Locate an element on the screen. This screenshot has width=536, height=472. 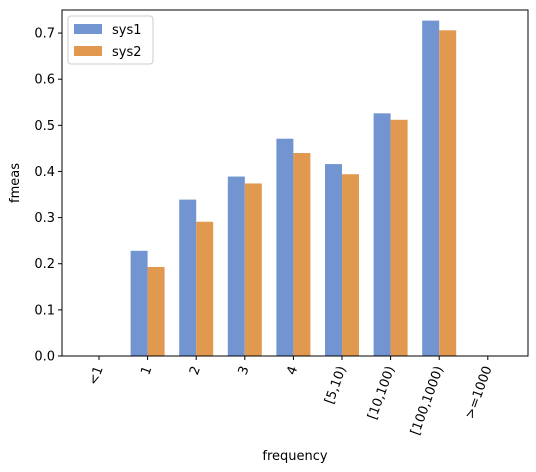
x-tick-label: [100,1000) is located at coordinates (427, 400).